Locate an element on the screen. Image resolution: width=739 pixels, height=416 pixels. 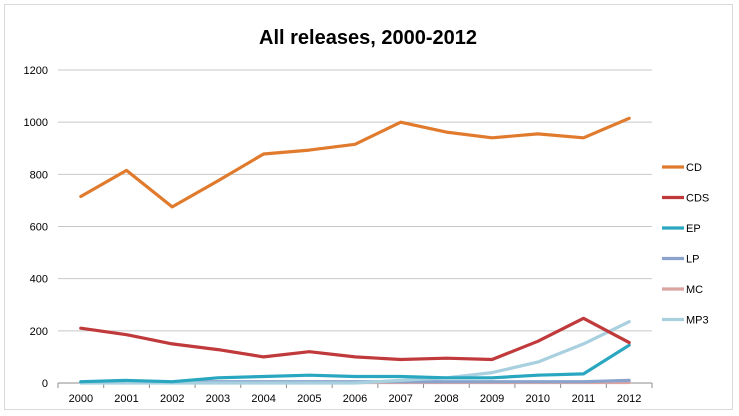
y-tick-label: 200 is located at coordinates (39, 332).